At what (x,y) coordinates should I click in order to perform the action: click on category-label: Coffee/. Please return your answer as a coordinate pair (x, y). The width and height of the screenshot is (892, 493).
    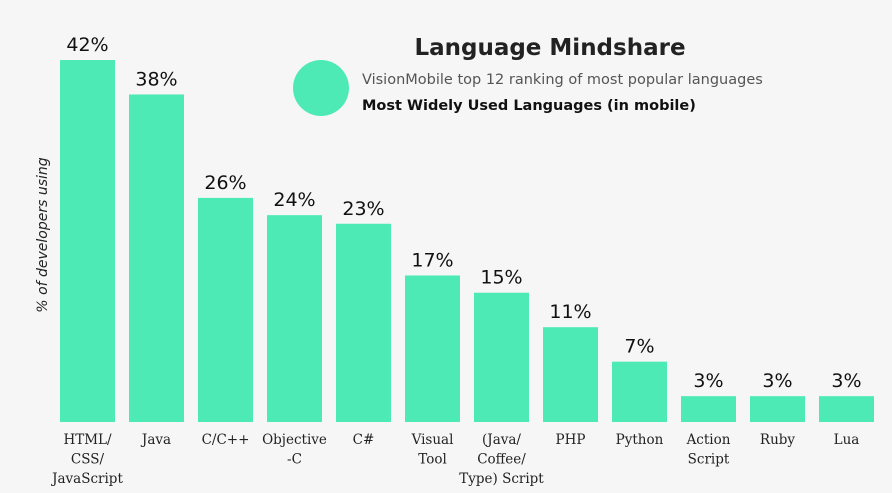
    Looking at the image, I should click on (501, 460).